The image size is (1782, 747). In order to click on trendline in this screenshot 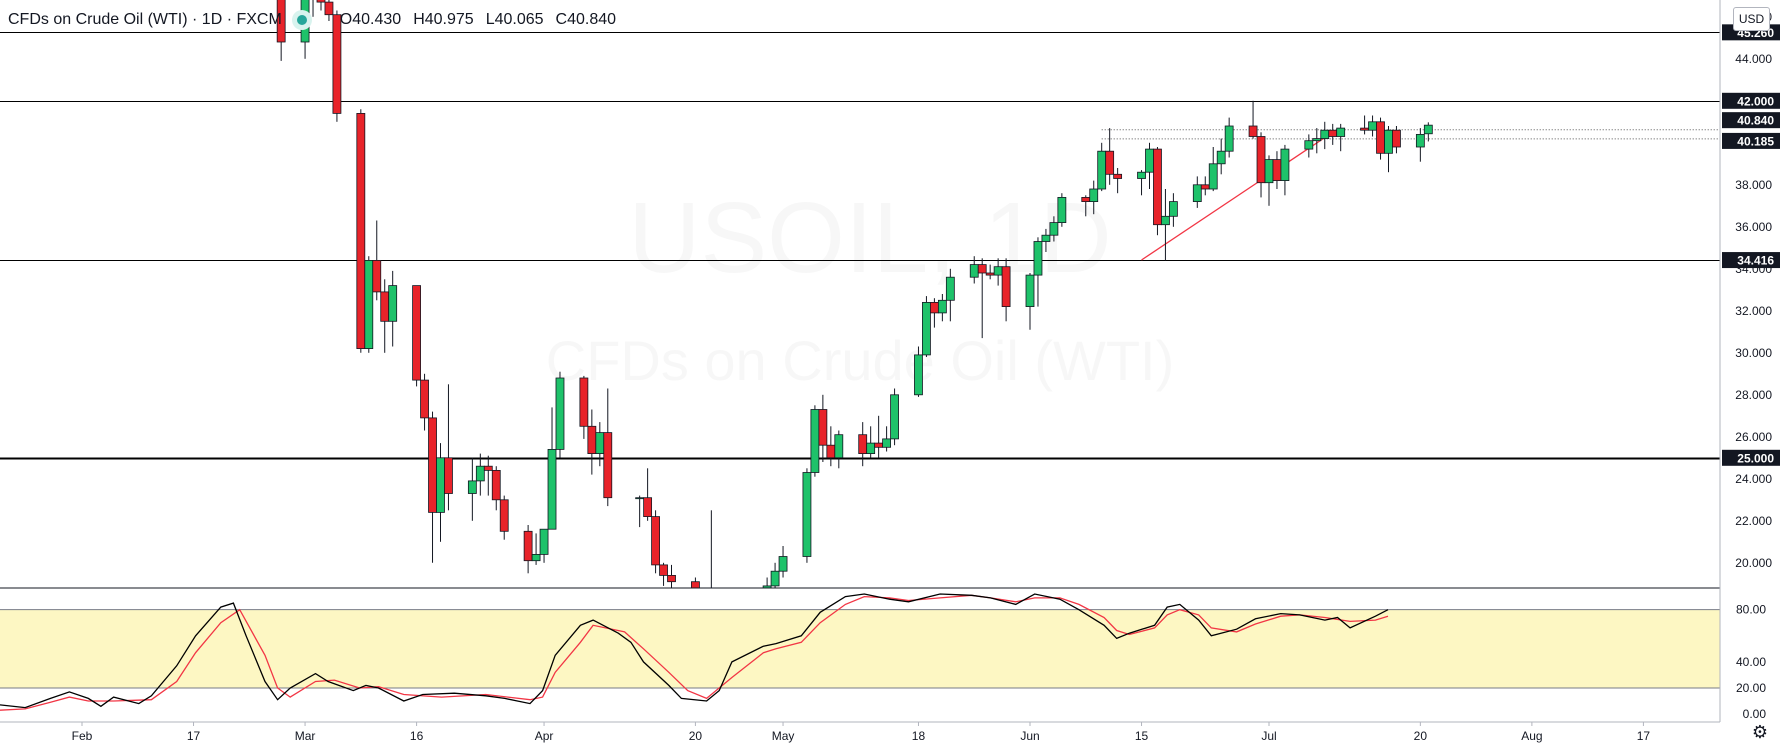, I will do `click(1237, 196)`.